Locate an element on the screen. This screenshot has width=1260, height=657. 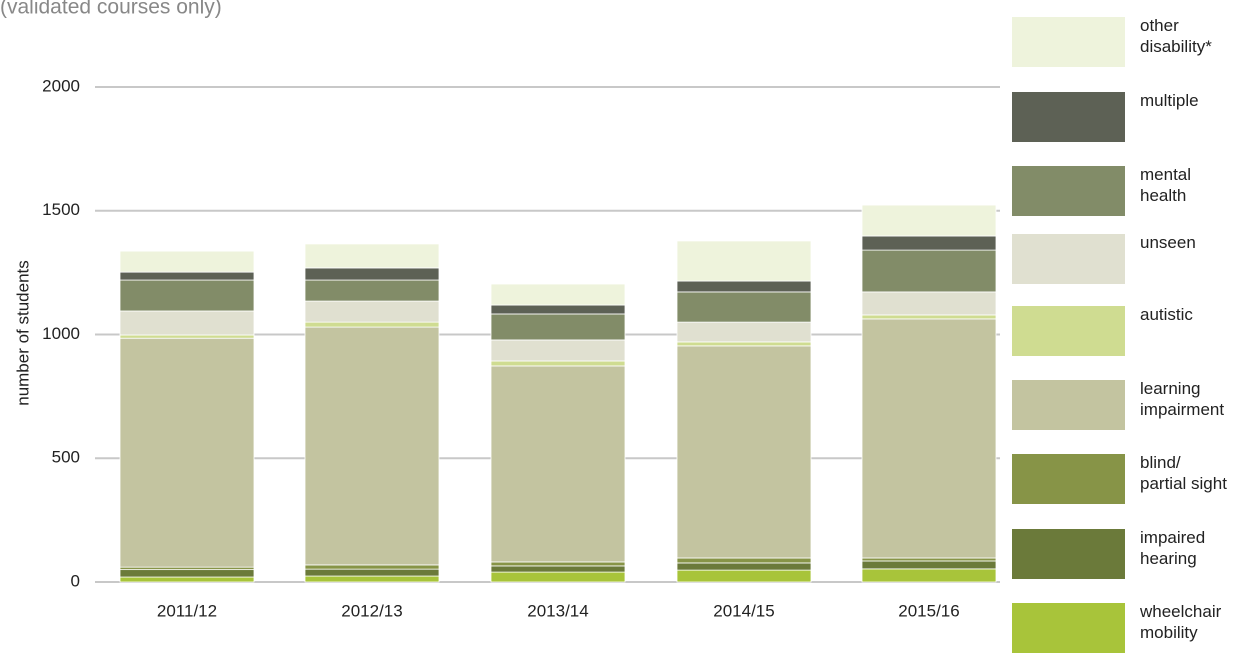
x-tick-label: 2014/15 is located at coordinates (743, 610).